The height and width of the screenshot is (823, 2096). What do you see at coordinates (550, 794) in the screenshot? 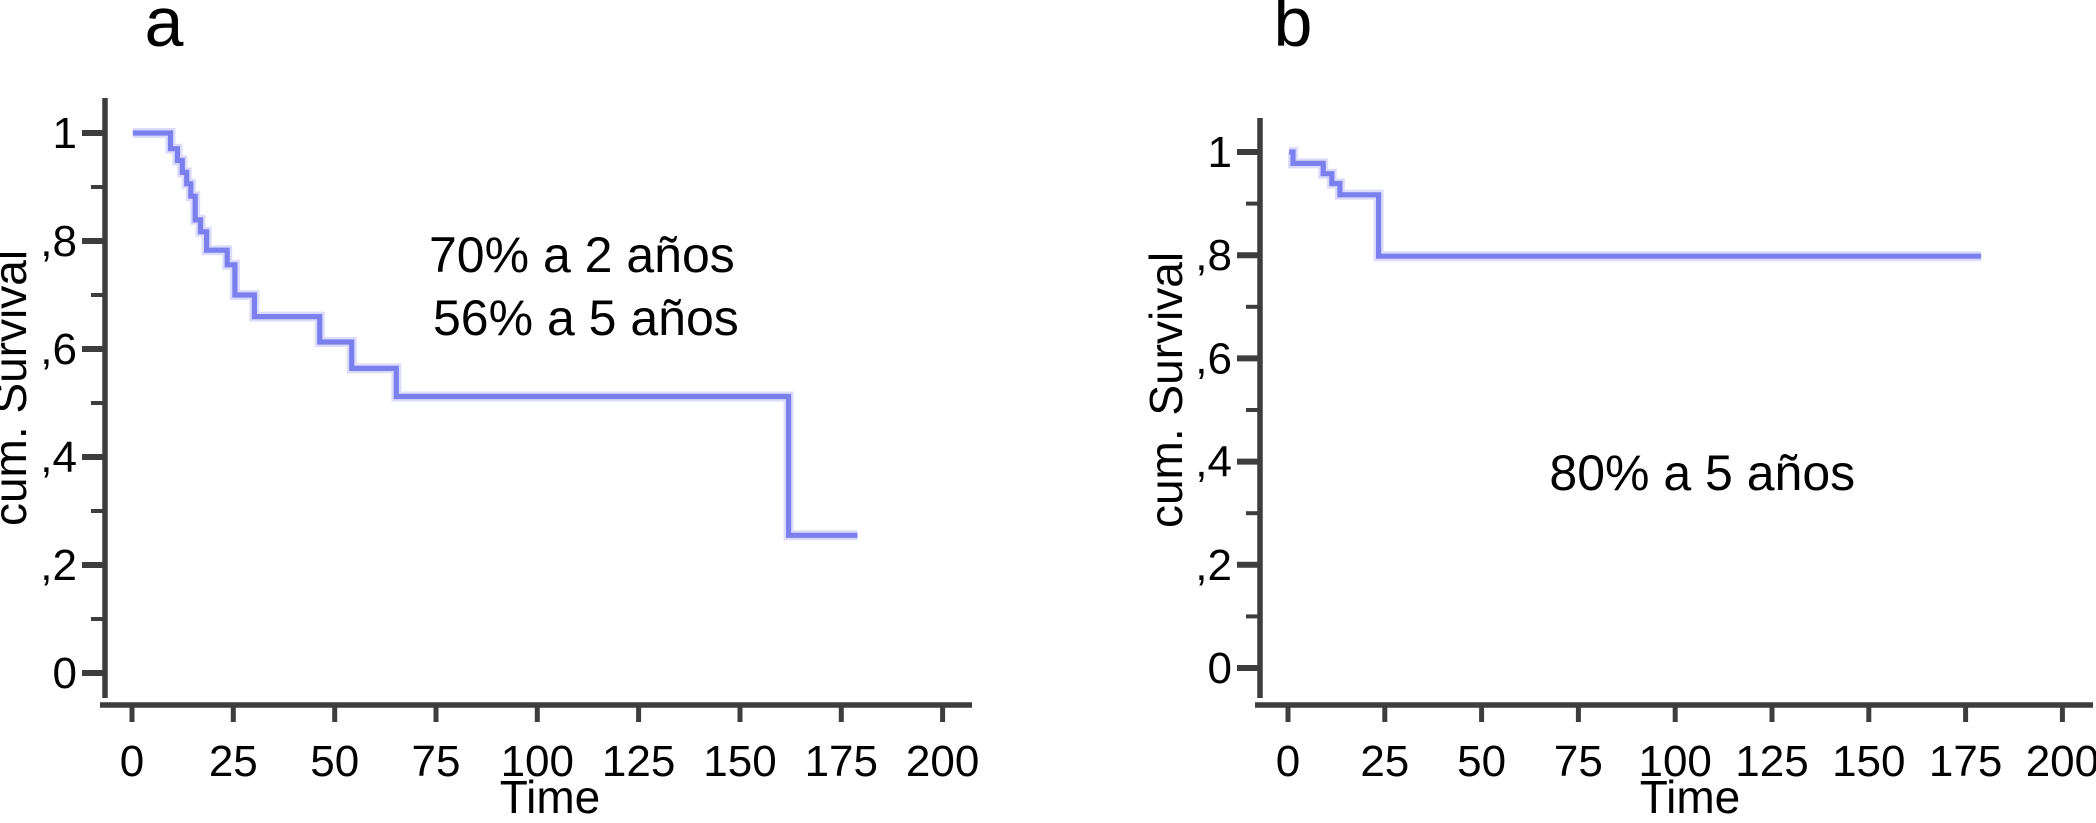
I see `panel-a-xlabel: Time` at bounding box center [550, 794].